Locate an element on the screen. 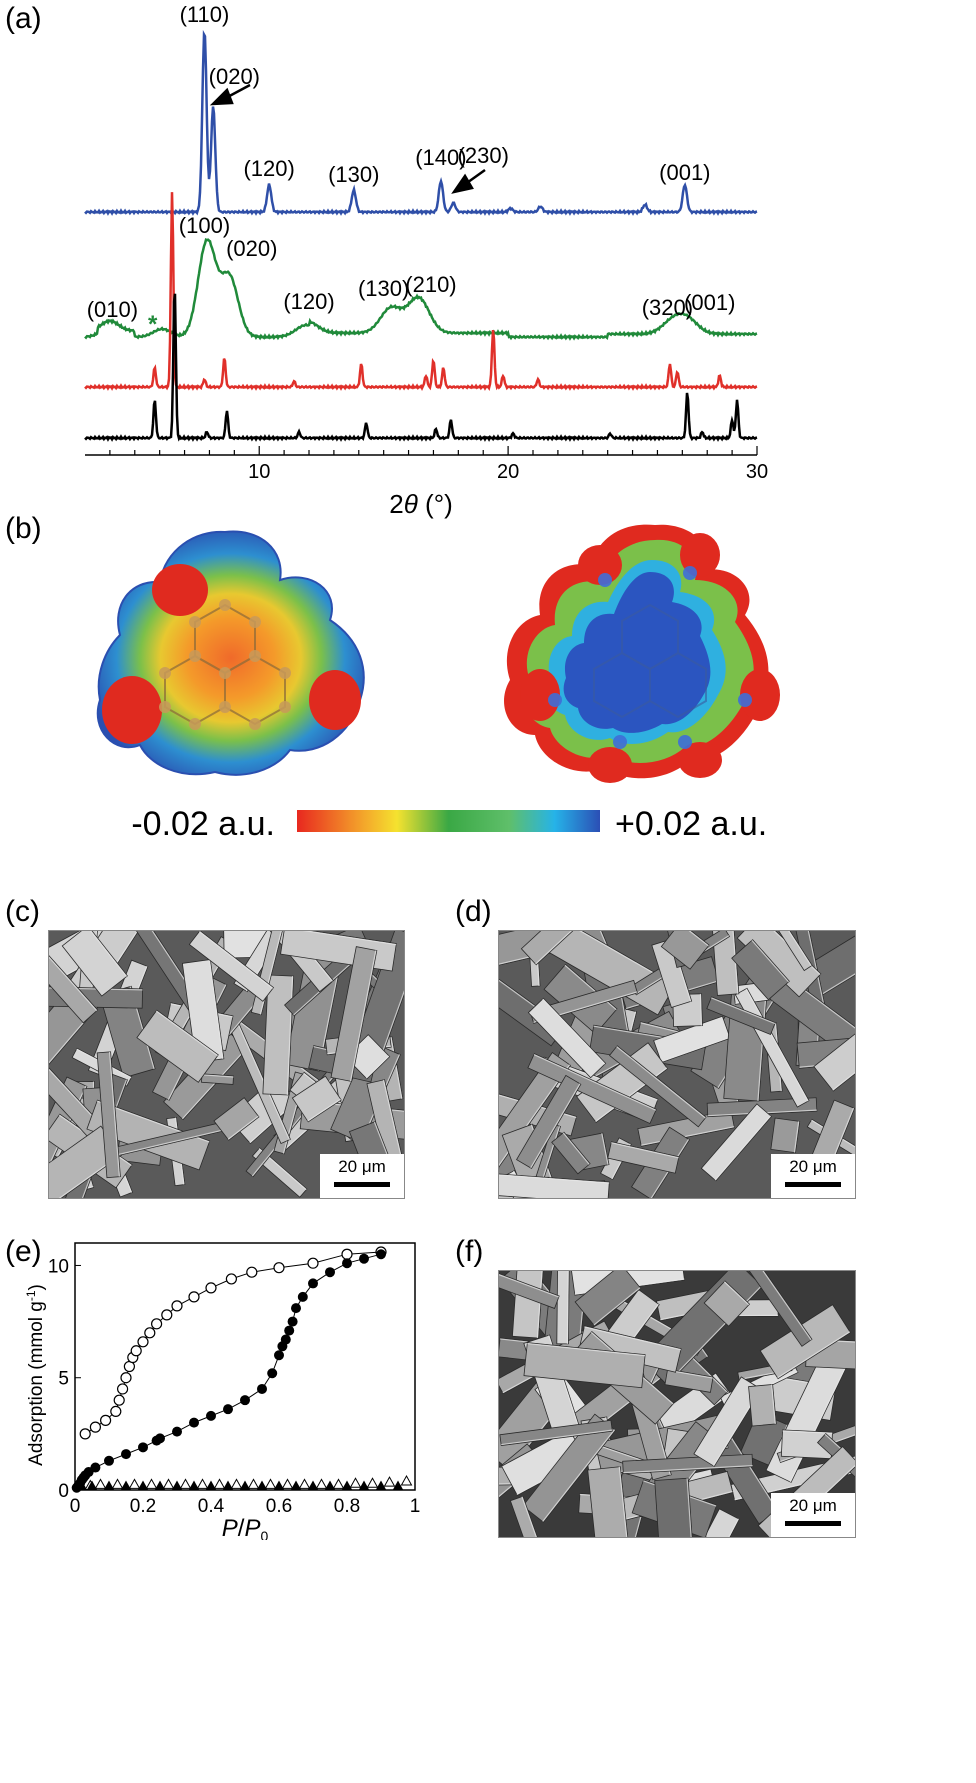  iso-x-tick-label: 0.8 is located at coordinates (347, 1506).